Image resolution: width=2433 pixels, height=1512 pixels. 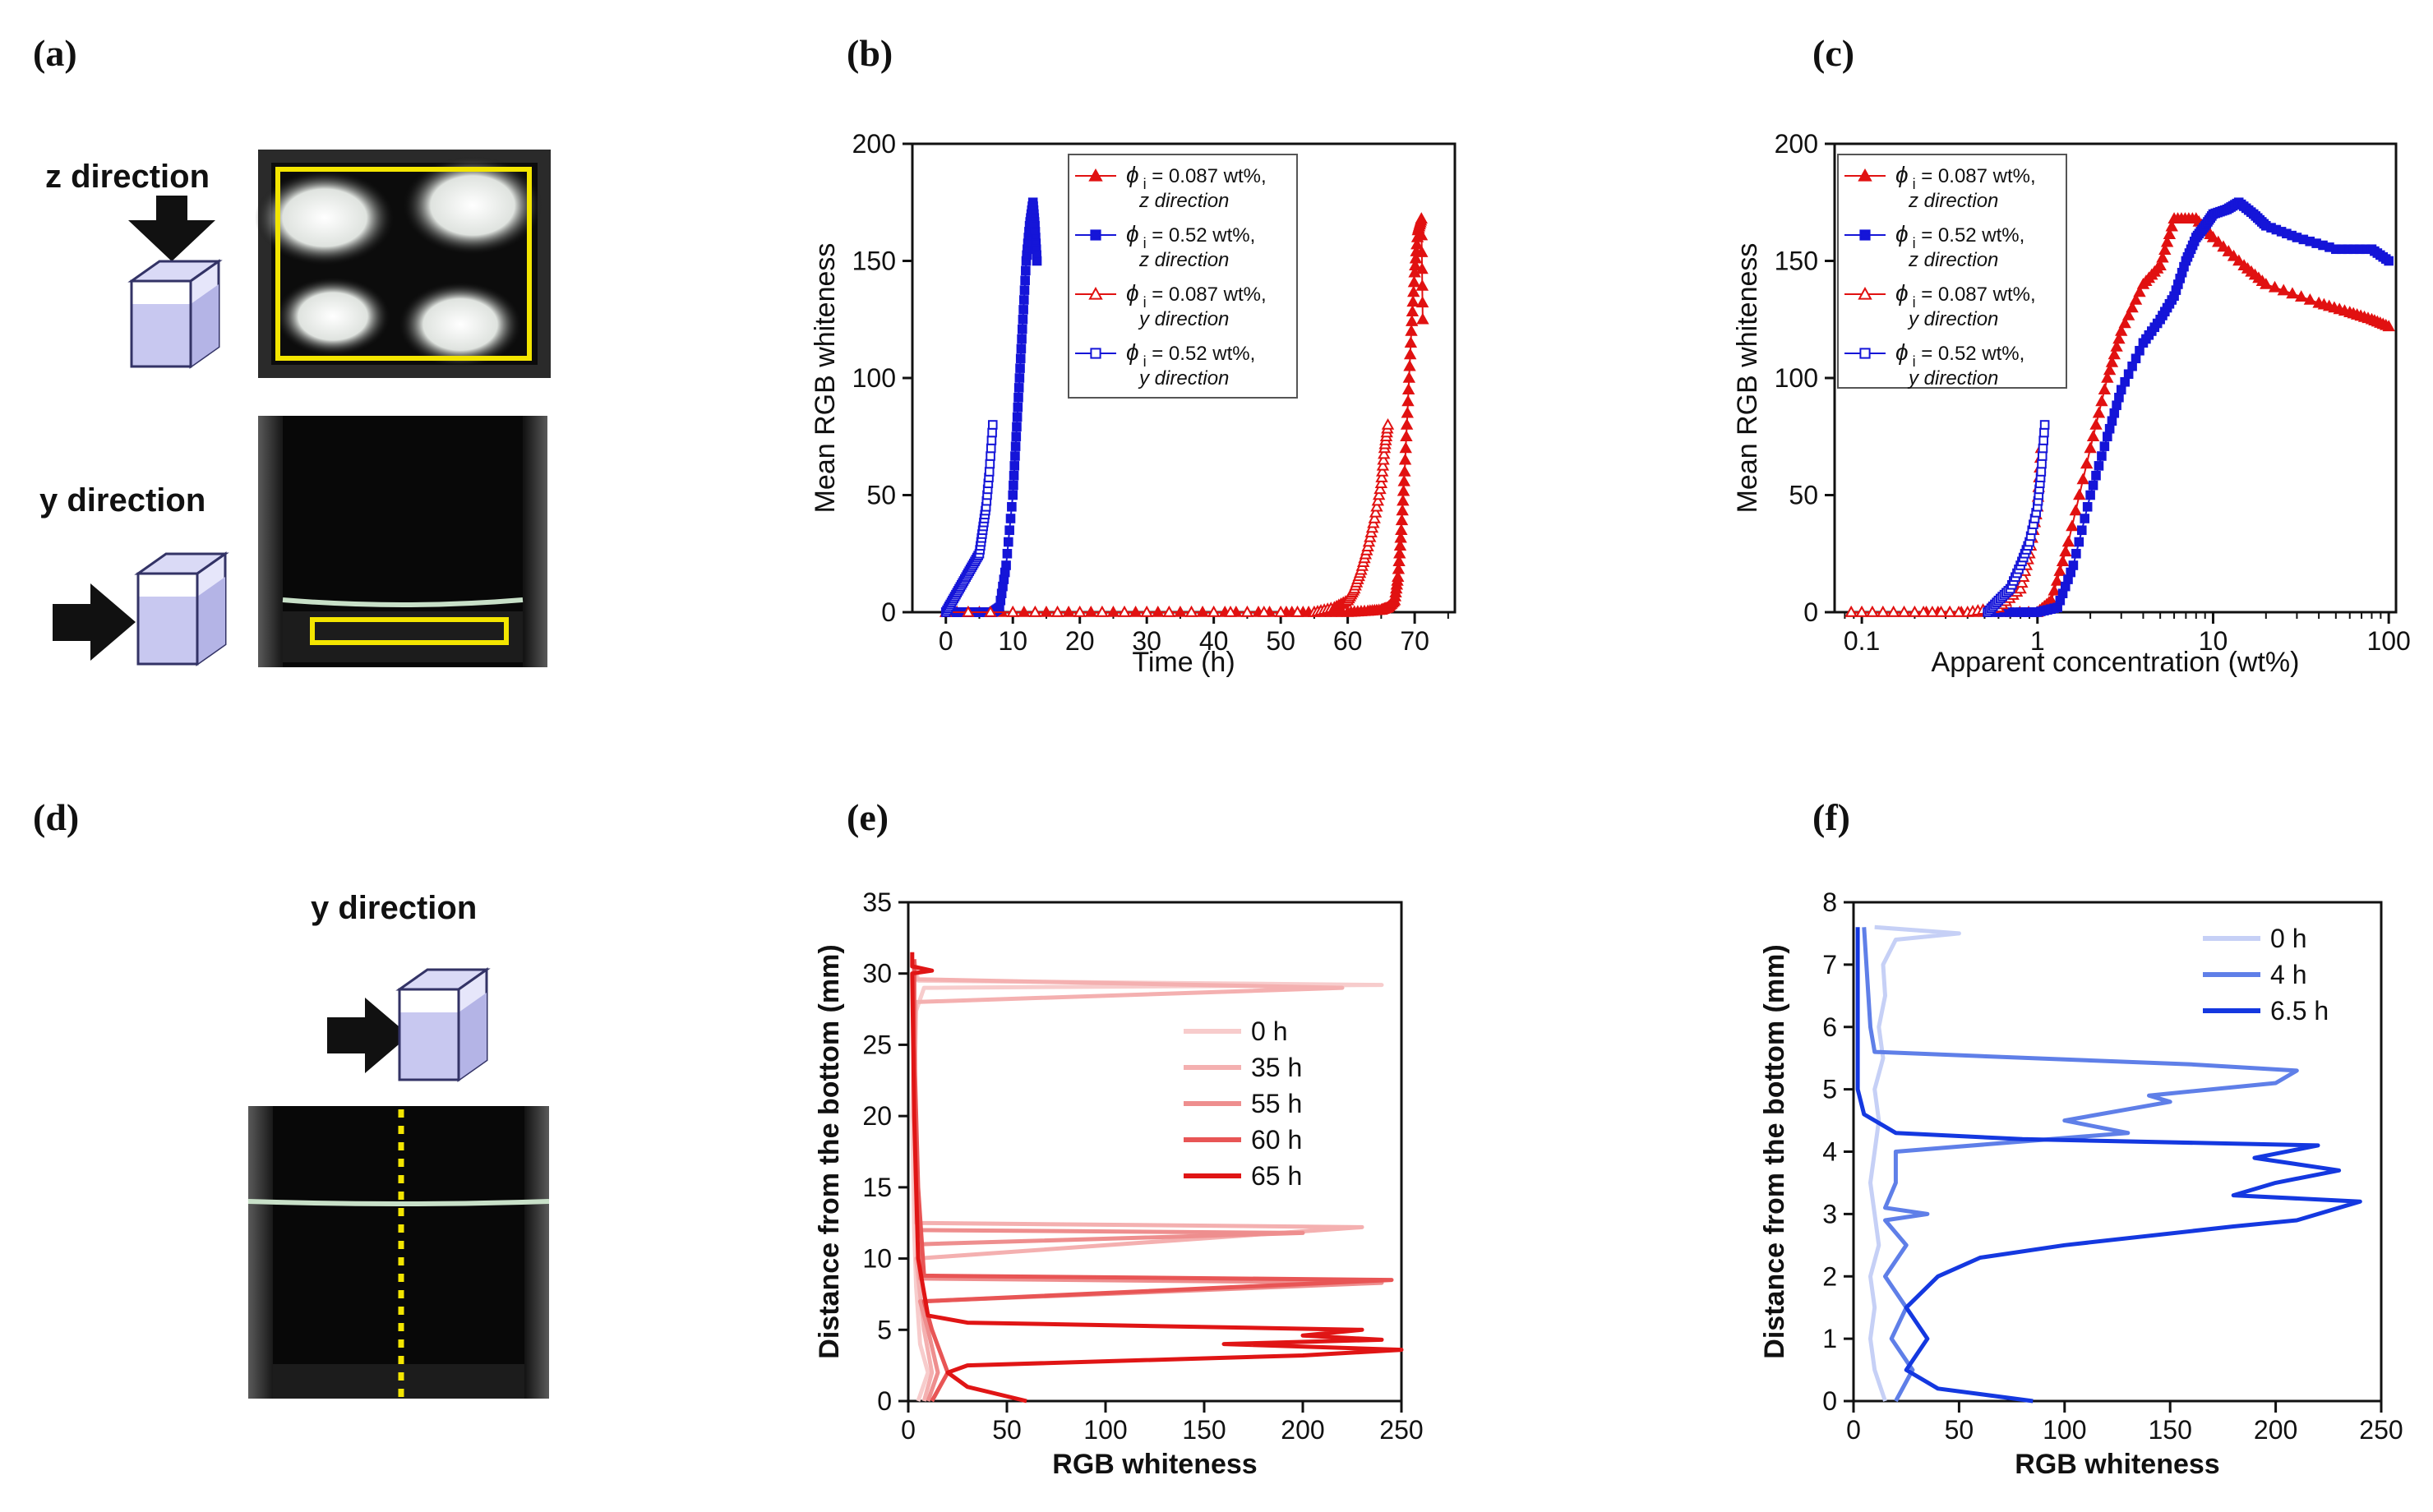 I want to click on panel-label-d: (d), so click(x=56, y=817).